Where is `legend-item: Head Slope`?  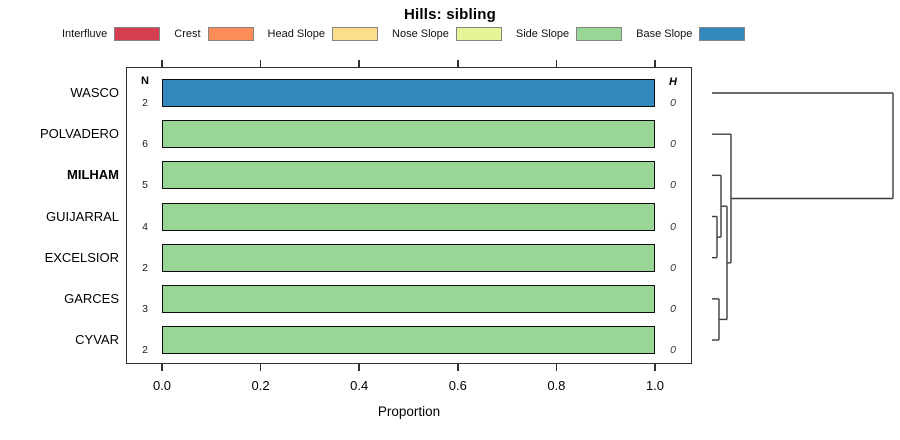 legend-item: Head Slope is located at coordinates (323, 34).